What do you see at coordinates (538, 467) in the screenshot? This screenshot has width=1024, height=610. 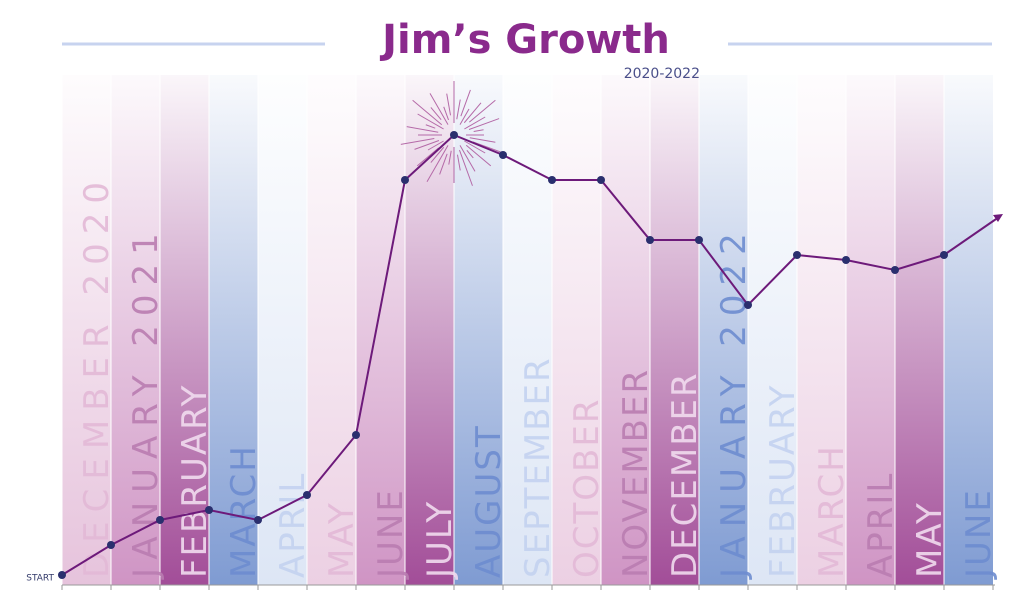 I see `x-tick-label: SEPTEMBER` at bounding box center [538, 467].